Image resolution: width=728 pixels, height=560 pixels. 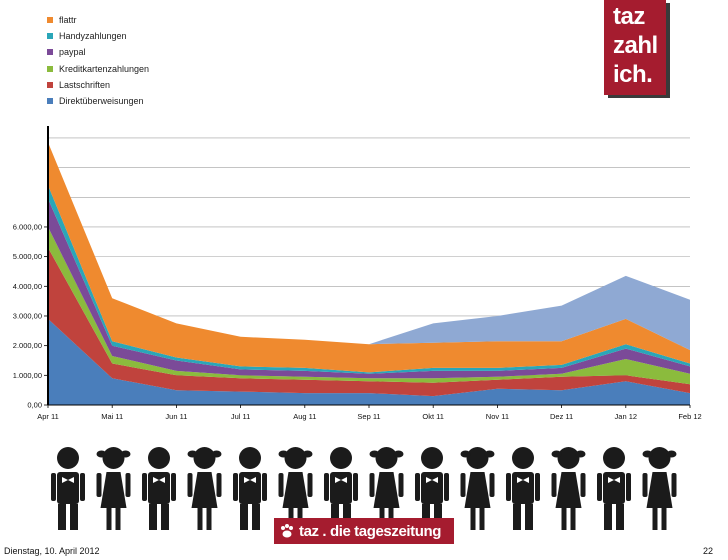 I want to click on logo-line-2: zahl, so click(x=635, y=45).